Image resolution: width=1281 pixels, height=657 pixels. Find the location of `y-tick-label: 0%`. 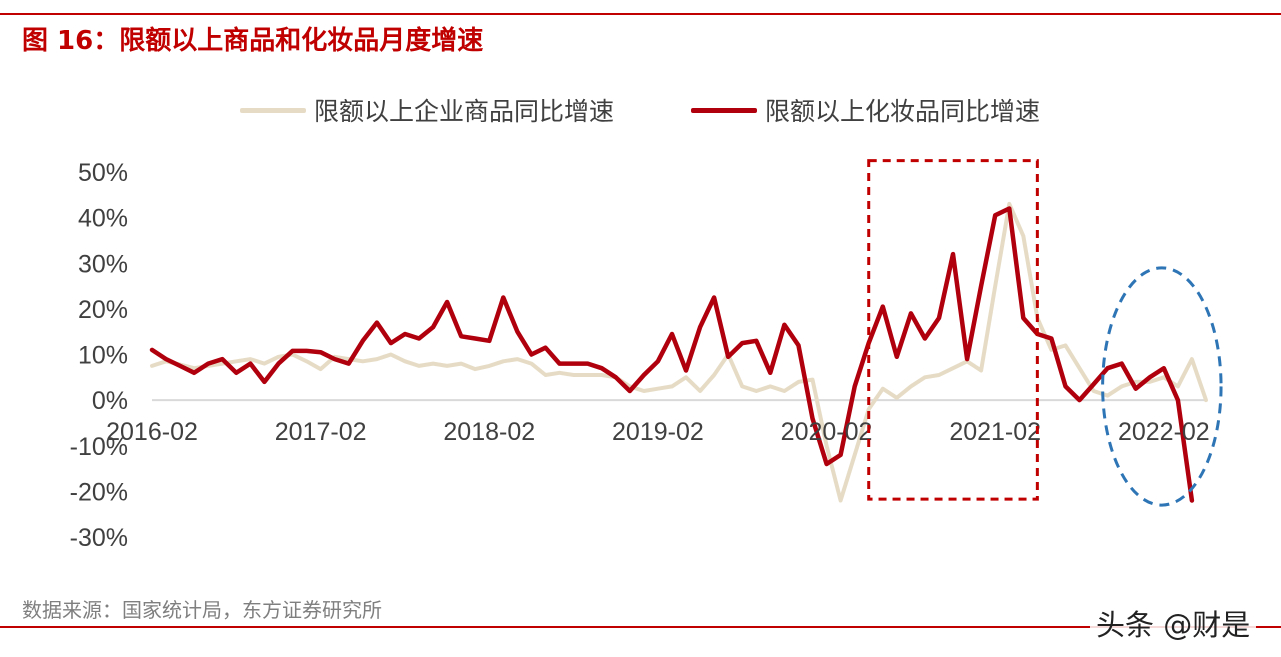

y-tick-label: 0% is located at coordinates (110, 401).